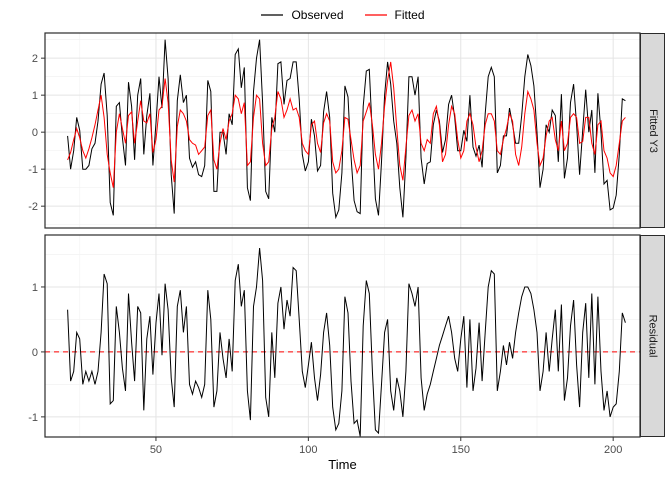 The width and height of the screenshot is (672, 480). Describe the element at coordinates (317, 15) in the screenshot. I see `legend-label-observed: Observed` at that location.